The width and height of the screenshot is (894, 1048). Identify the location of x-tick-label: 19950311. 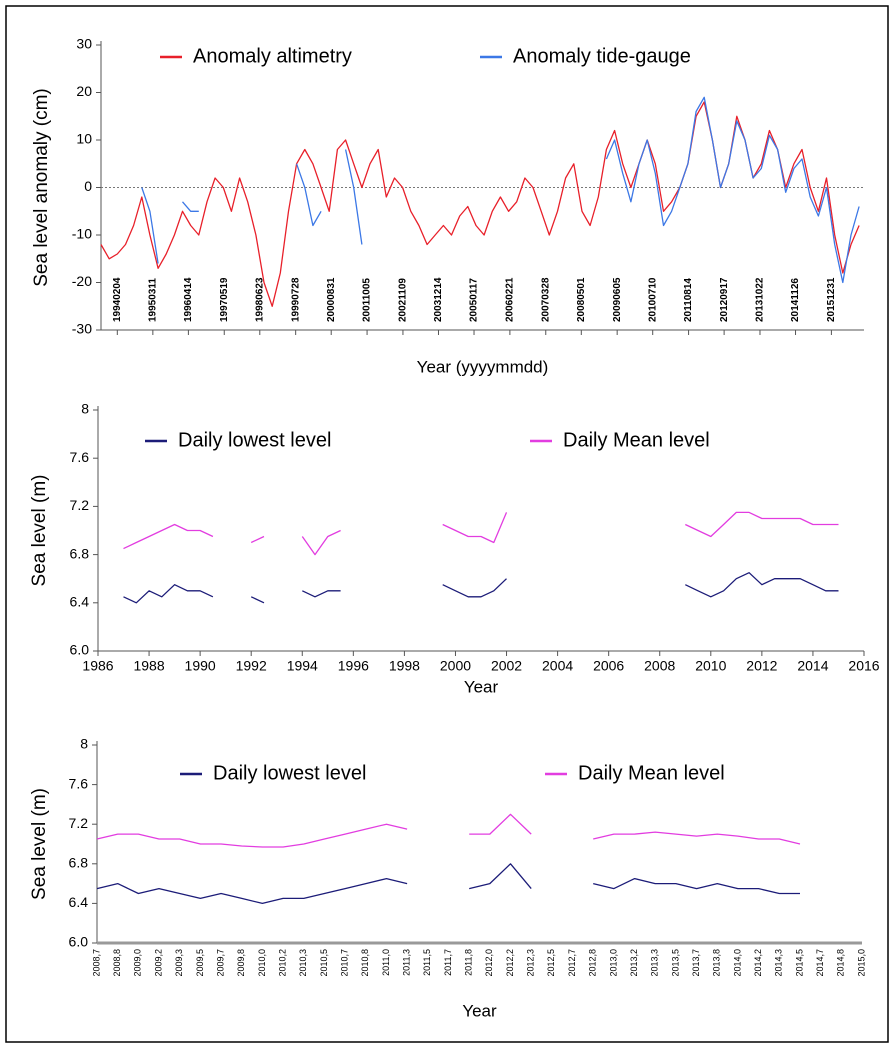
(152, 300).